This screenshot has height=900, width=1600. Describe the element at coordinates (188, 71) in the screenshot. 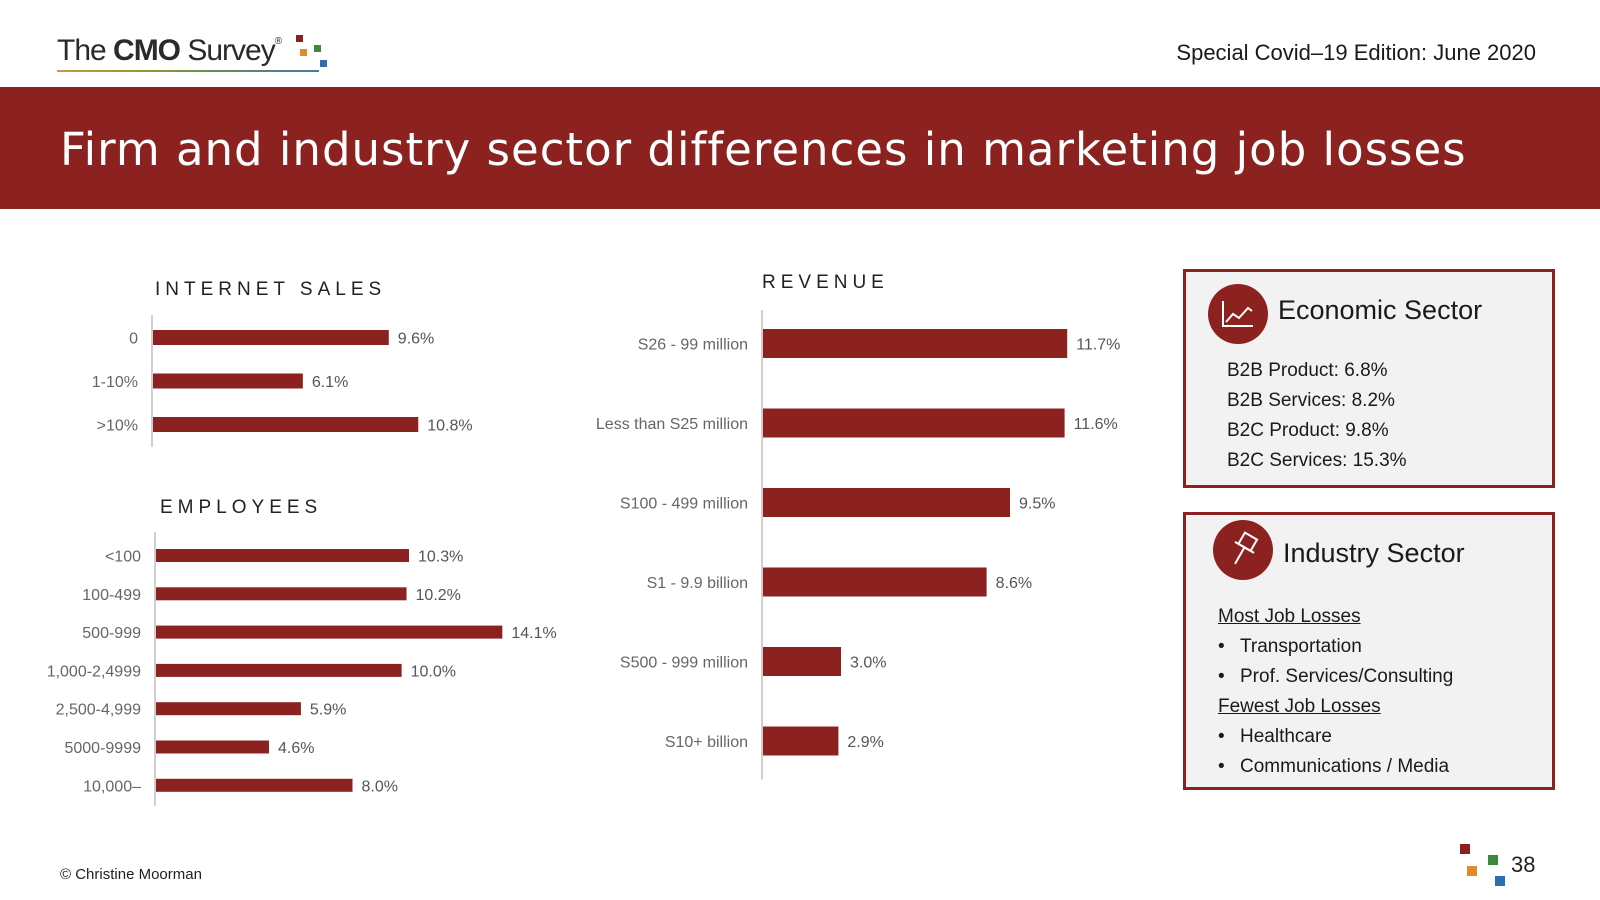

I see `logo-underline` at that location.